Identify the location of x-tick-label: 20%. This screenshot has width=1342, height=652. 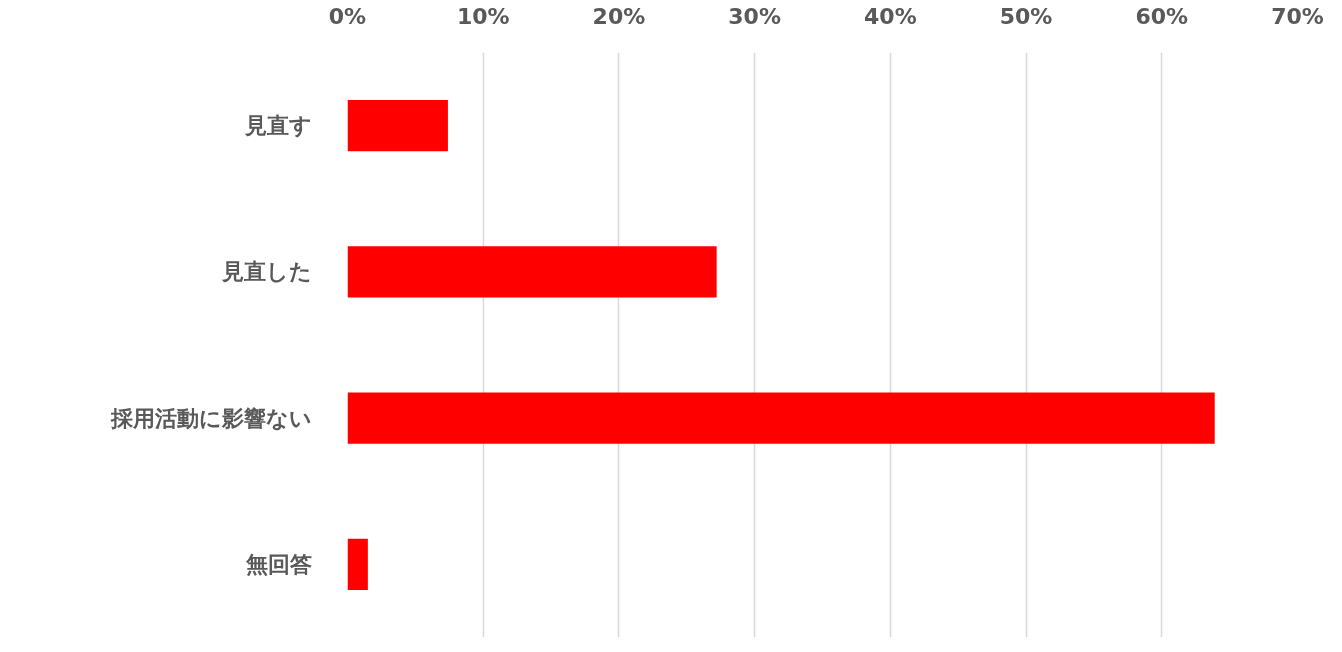
(619, 16).